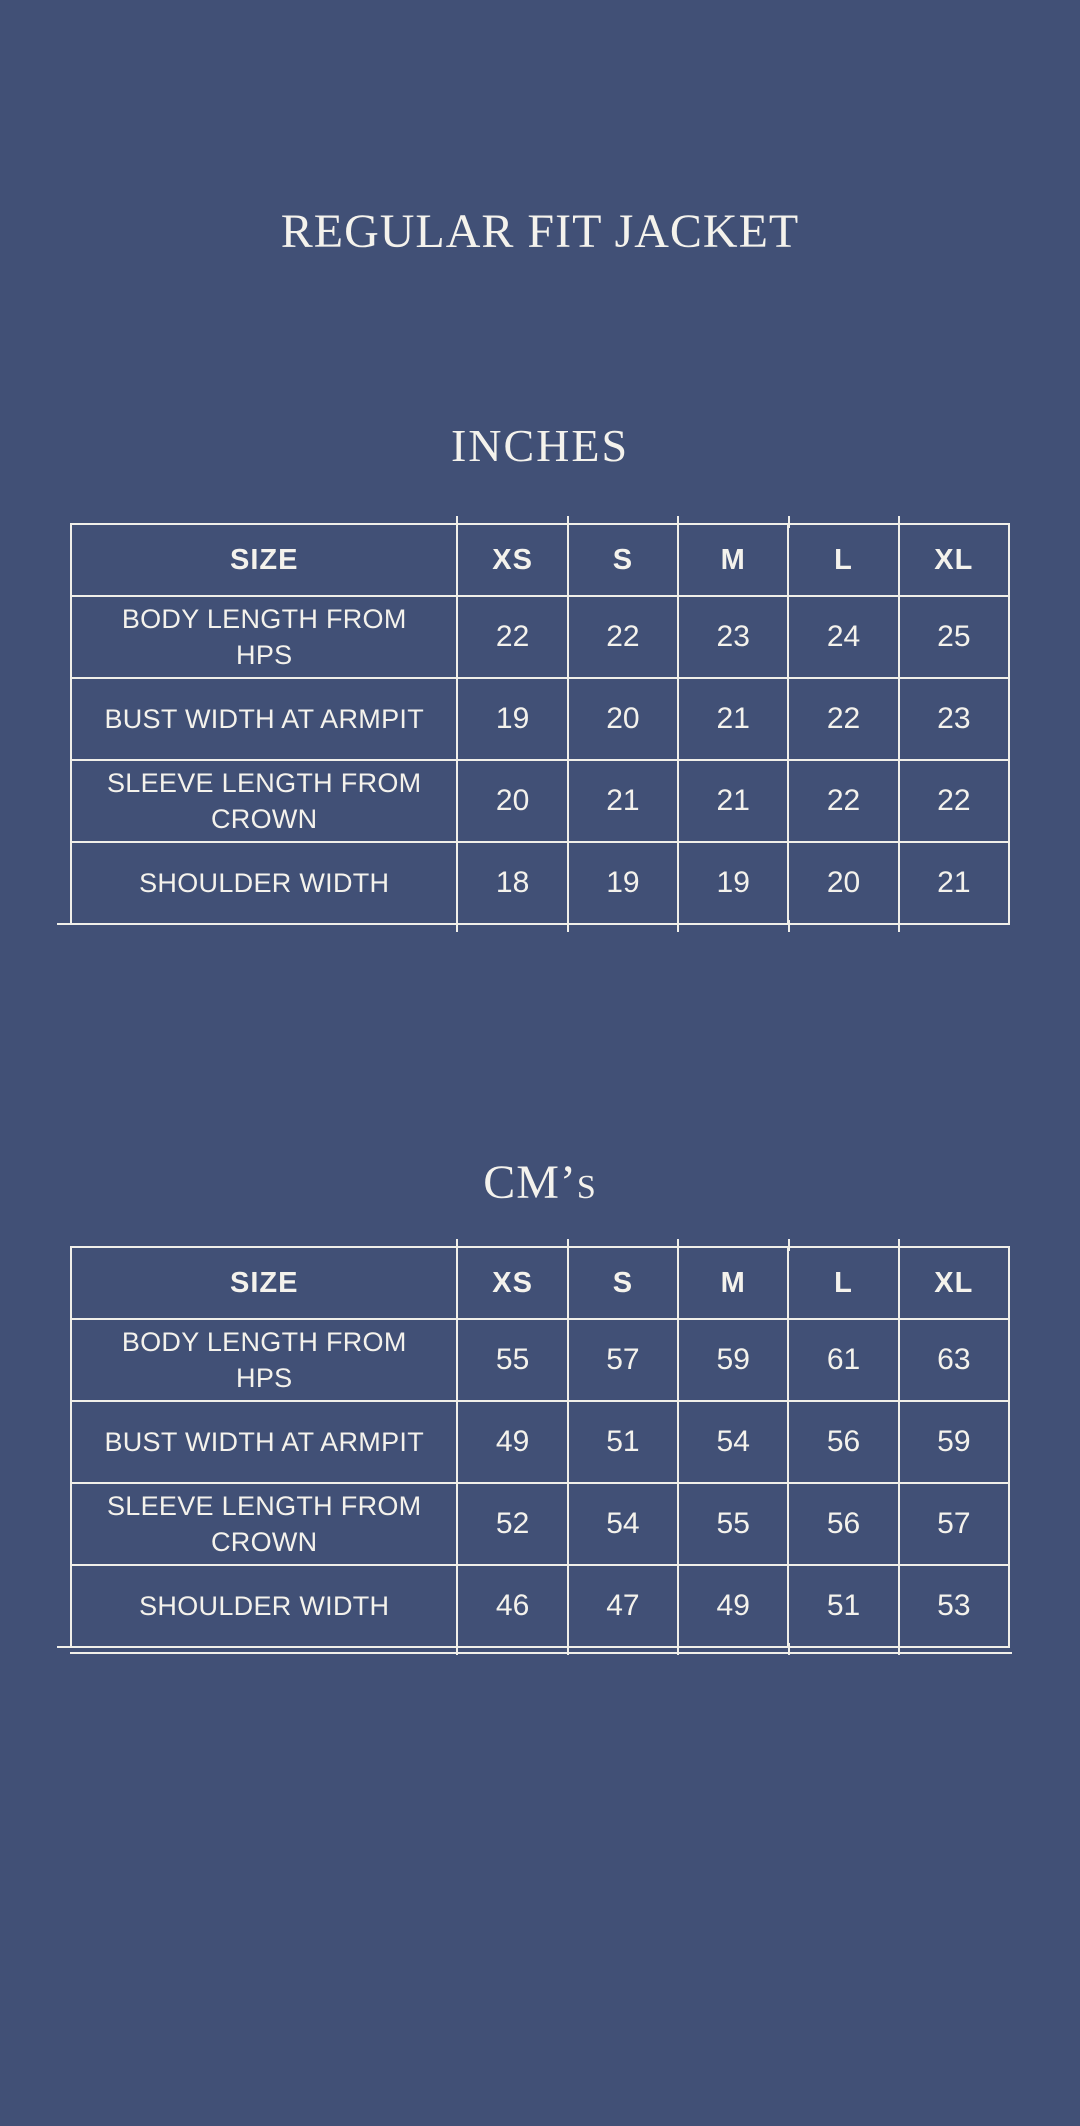 Image resolution: width=1080 pixels, height=2126 pixels. I want to click on table-row-body-length: BODY LENGTH FROM HPS 55 57 59 61 63, so click(540, 1360).